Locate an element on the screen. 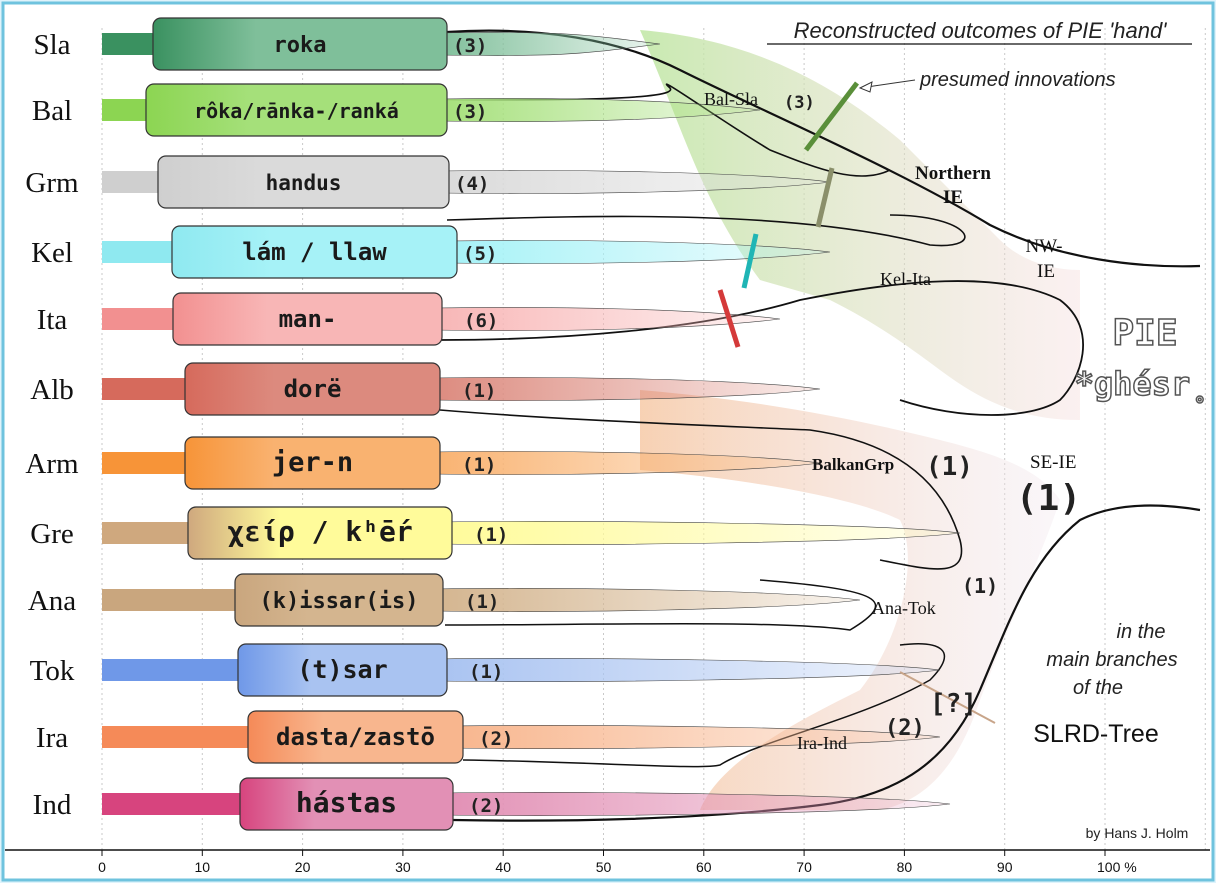 The height and width of the screenshot is (883, 1216). reflex-word: man- is located at coordinates (308, 319).